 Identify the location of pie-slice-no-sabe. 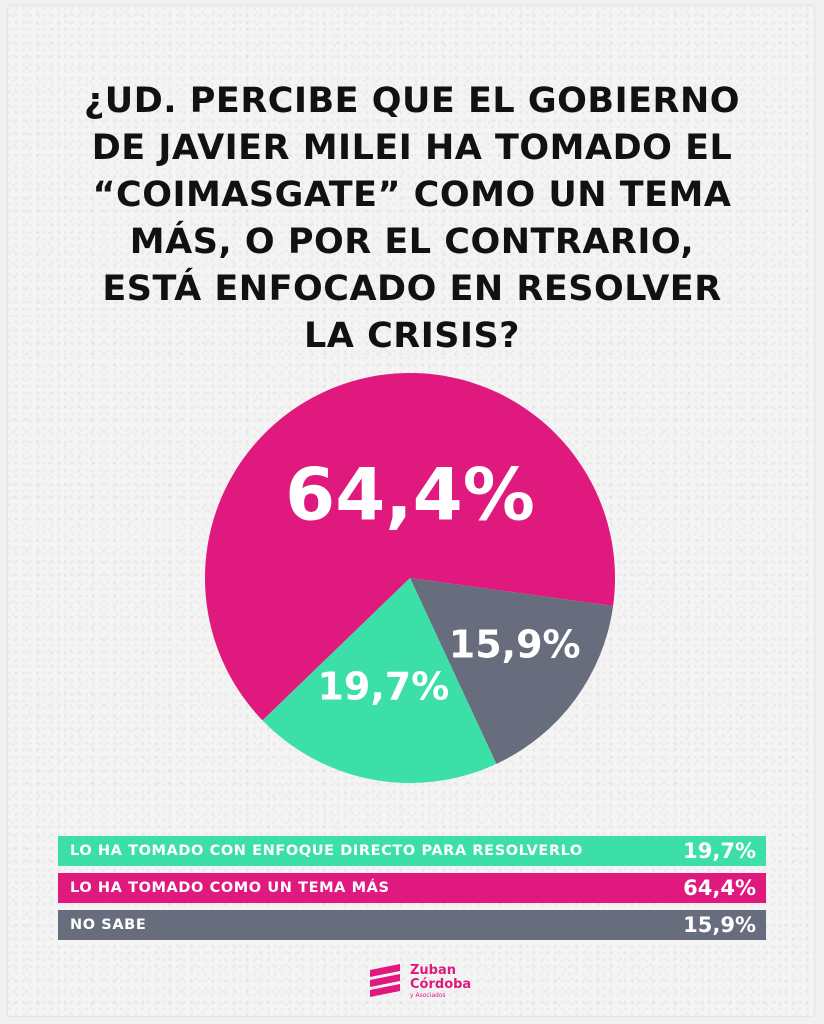
(512, 671).